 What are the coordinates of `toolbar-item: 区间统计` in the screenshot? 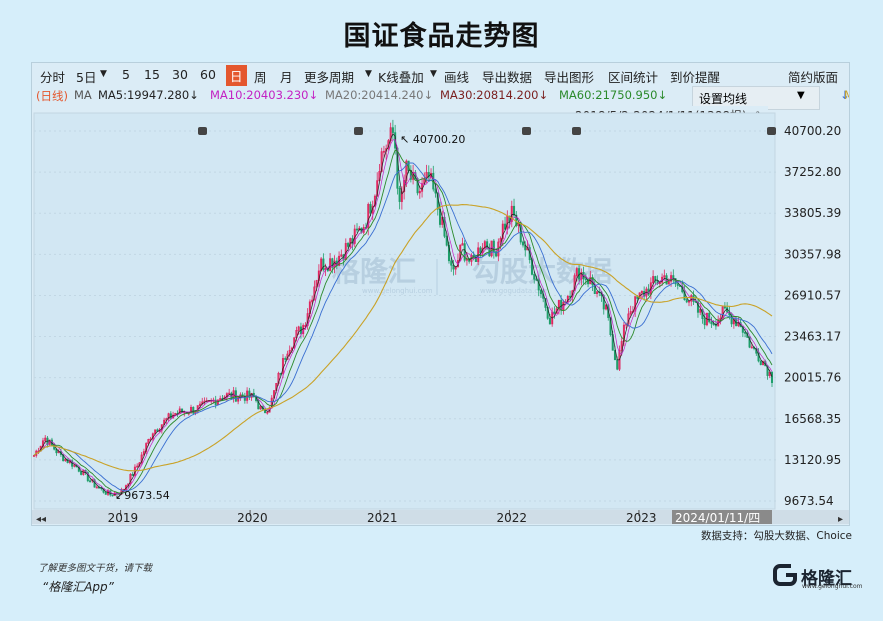 It's located at (633, 77).